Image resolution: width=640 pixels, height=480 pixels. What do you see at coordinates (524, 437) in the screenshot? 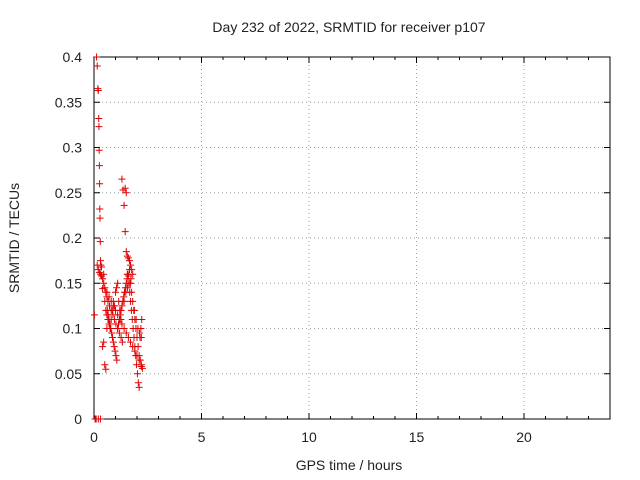
I see `x-tick-label: 20` at bounding box center [524, 437].